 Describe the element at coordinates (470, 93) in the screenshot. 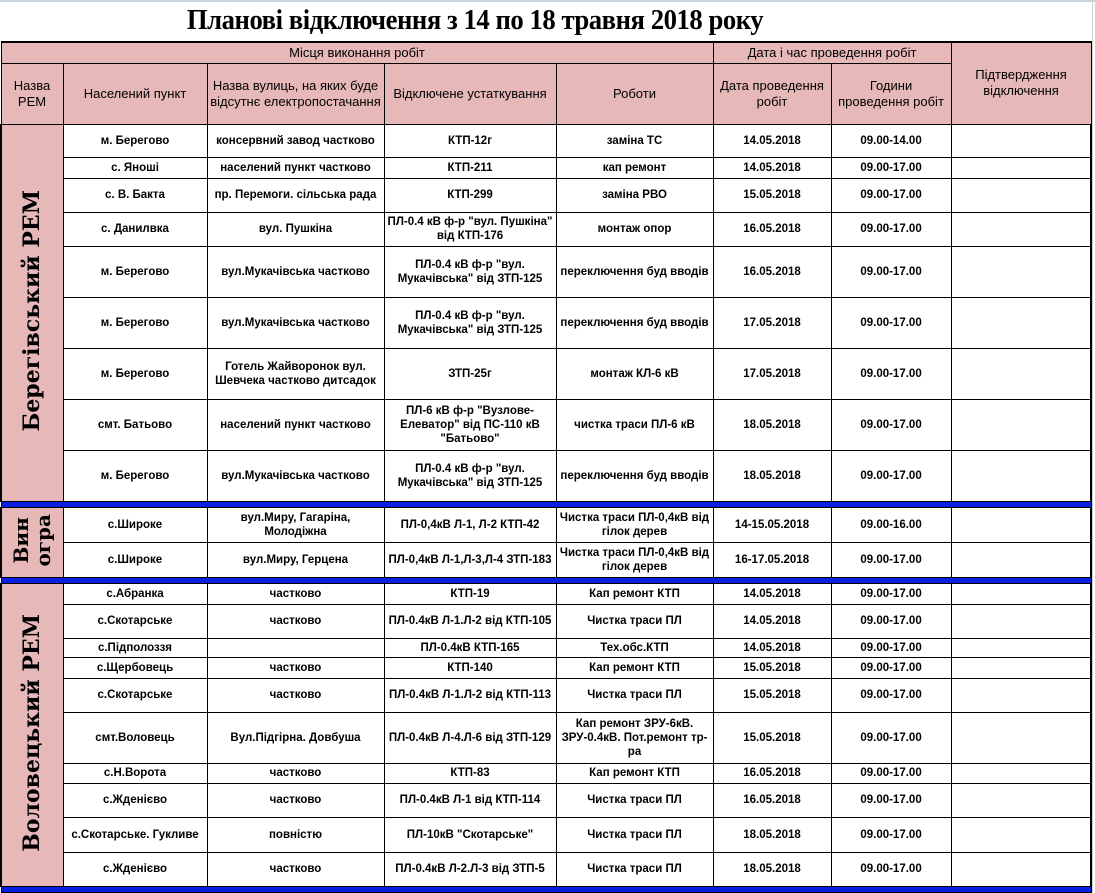

I see `header-equipment: Відключене устаткування` at that location.